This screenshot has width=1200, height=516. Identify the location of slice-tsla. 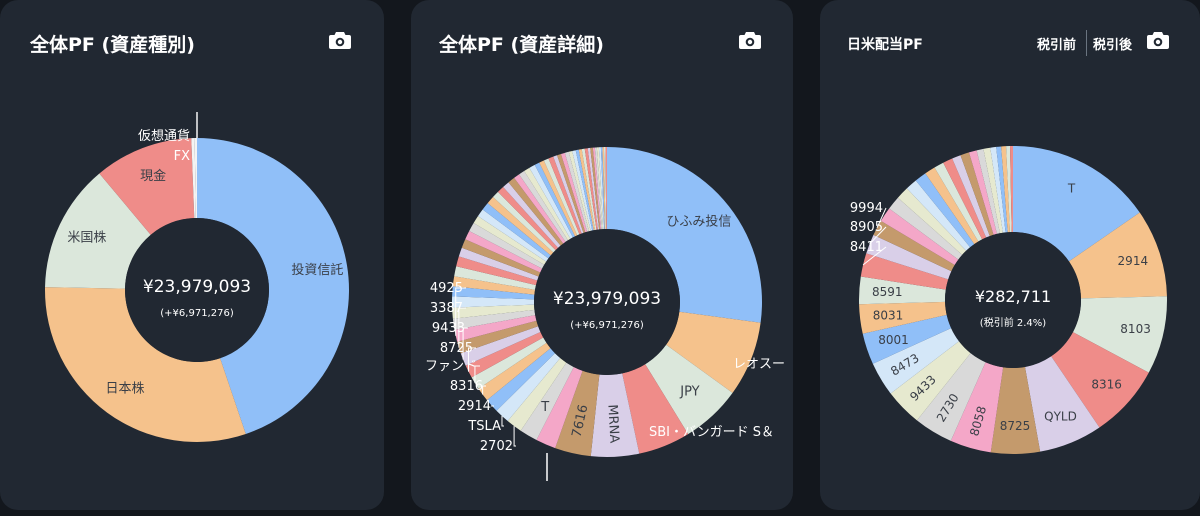
(528, 387).